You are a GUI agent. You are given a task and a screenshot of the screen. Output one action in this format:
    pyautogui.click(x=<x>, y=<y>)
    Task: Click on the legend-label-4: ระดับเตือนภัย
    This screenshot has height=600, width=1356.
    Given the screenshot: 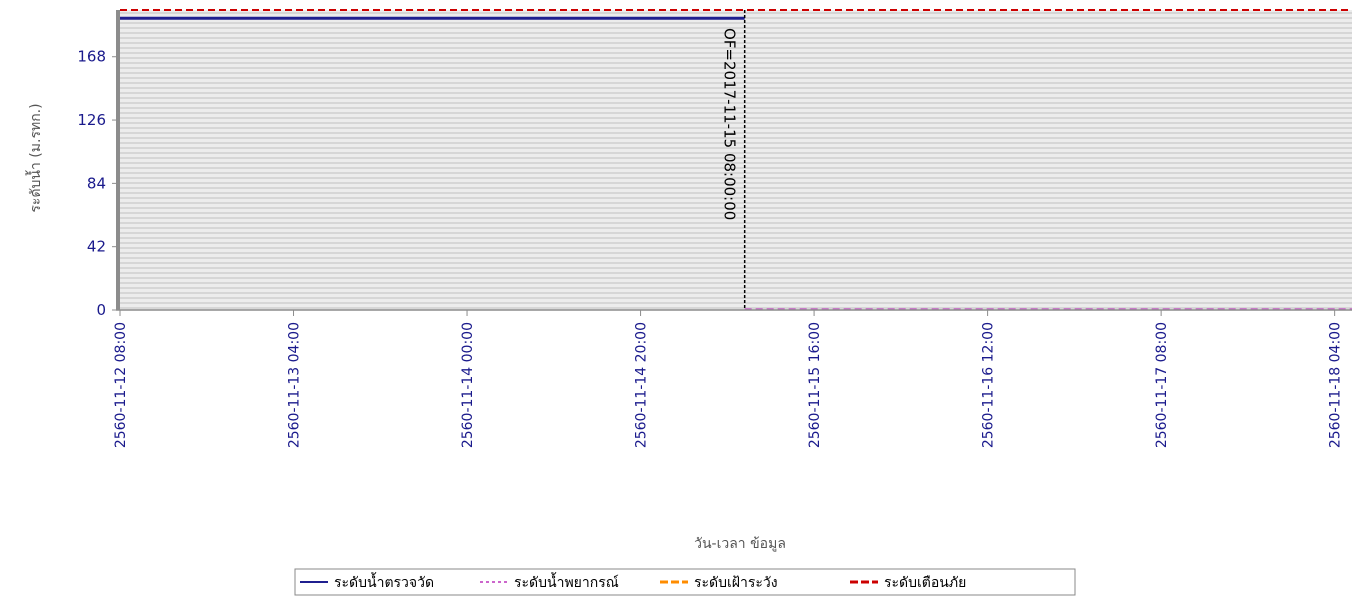 What is the action you would take?
    pyautogui.click(x=925, y=583)
    